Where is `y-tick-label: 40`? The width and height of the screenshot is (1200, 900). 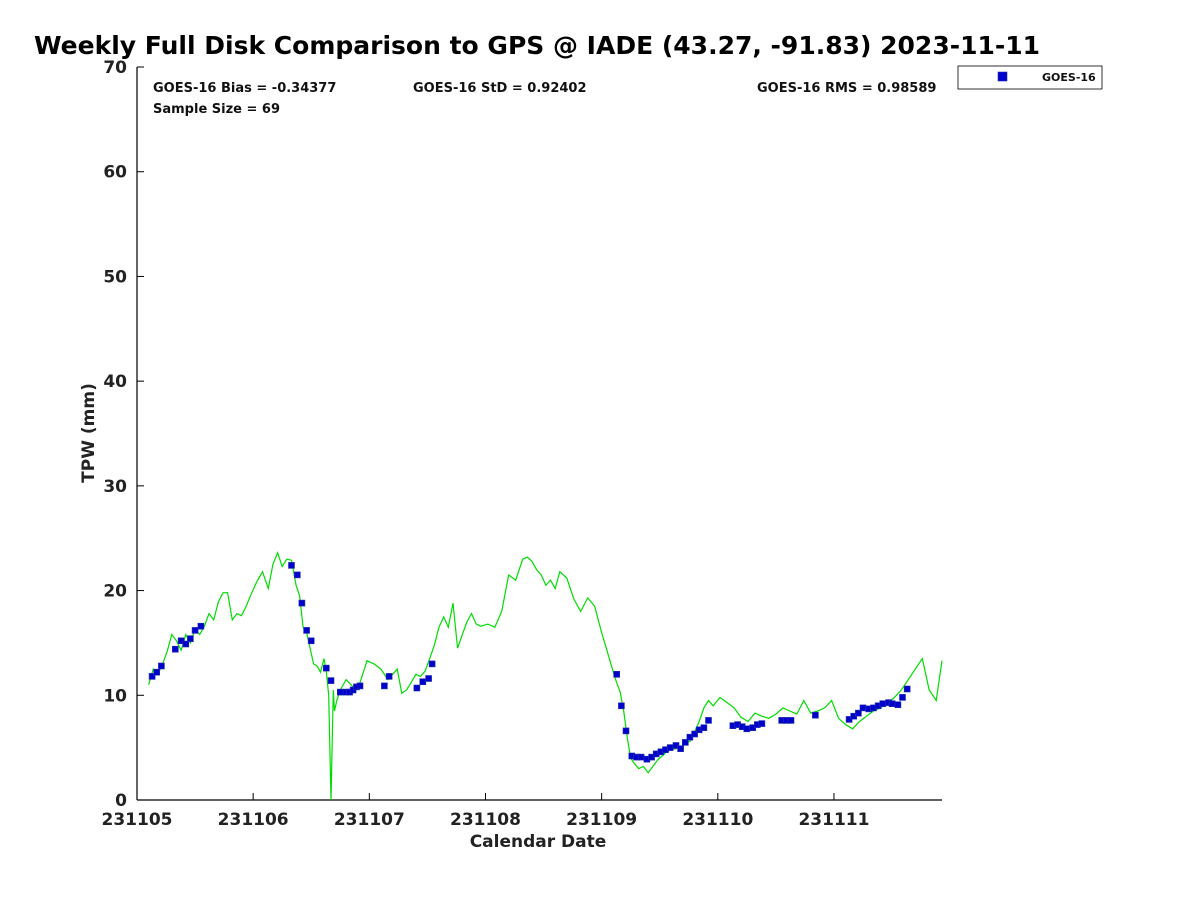
y-tick-label: 40 is located at coordinates (115, 382).